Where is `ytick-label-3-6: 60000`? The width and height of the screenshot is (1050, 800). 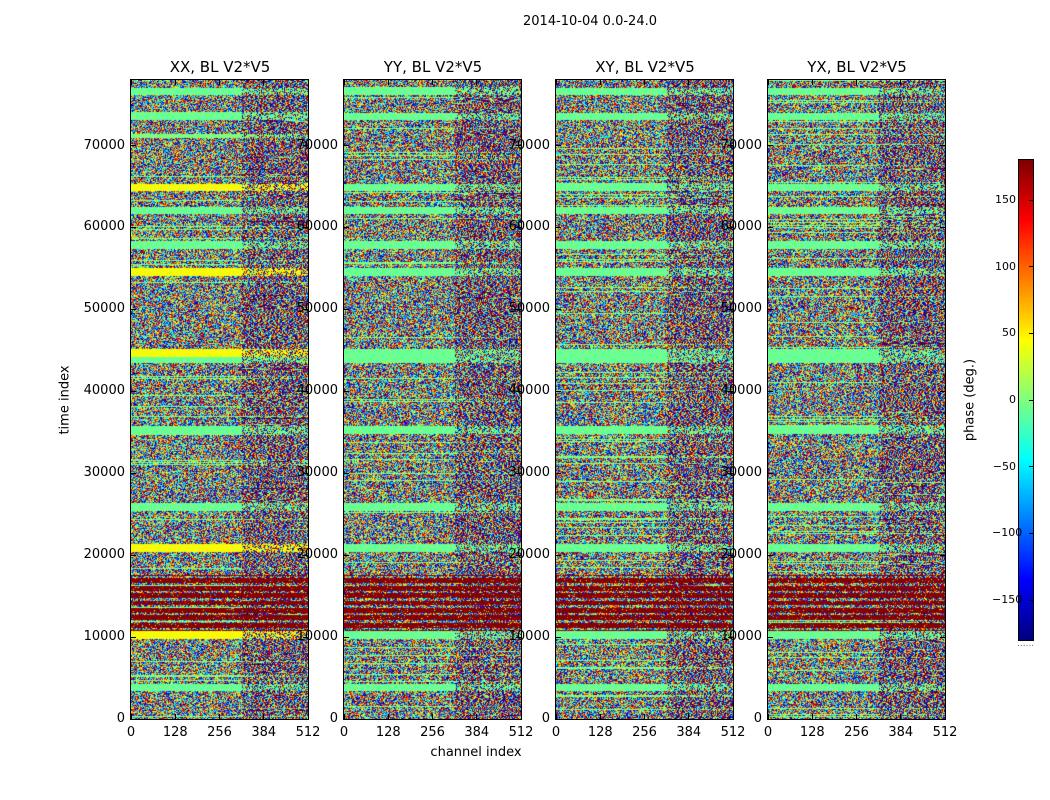
ytick-label-3-6: 60000 is located at coordinates (741, 227).